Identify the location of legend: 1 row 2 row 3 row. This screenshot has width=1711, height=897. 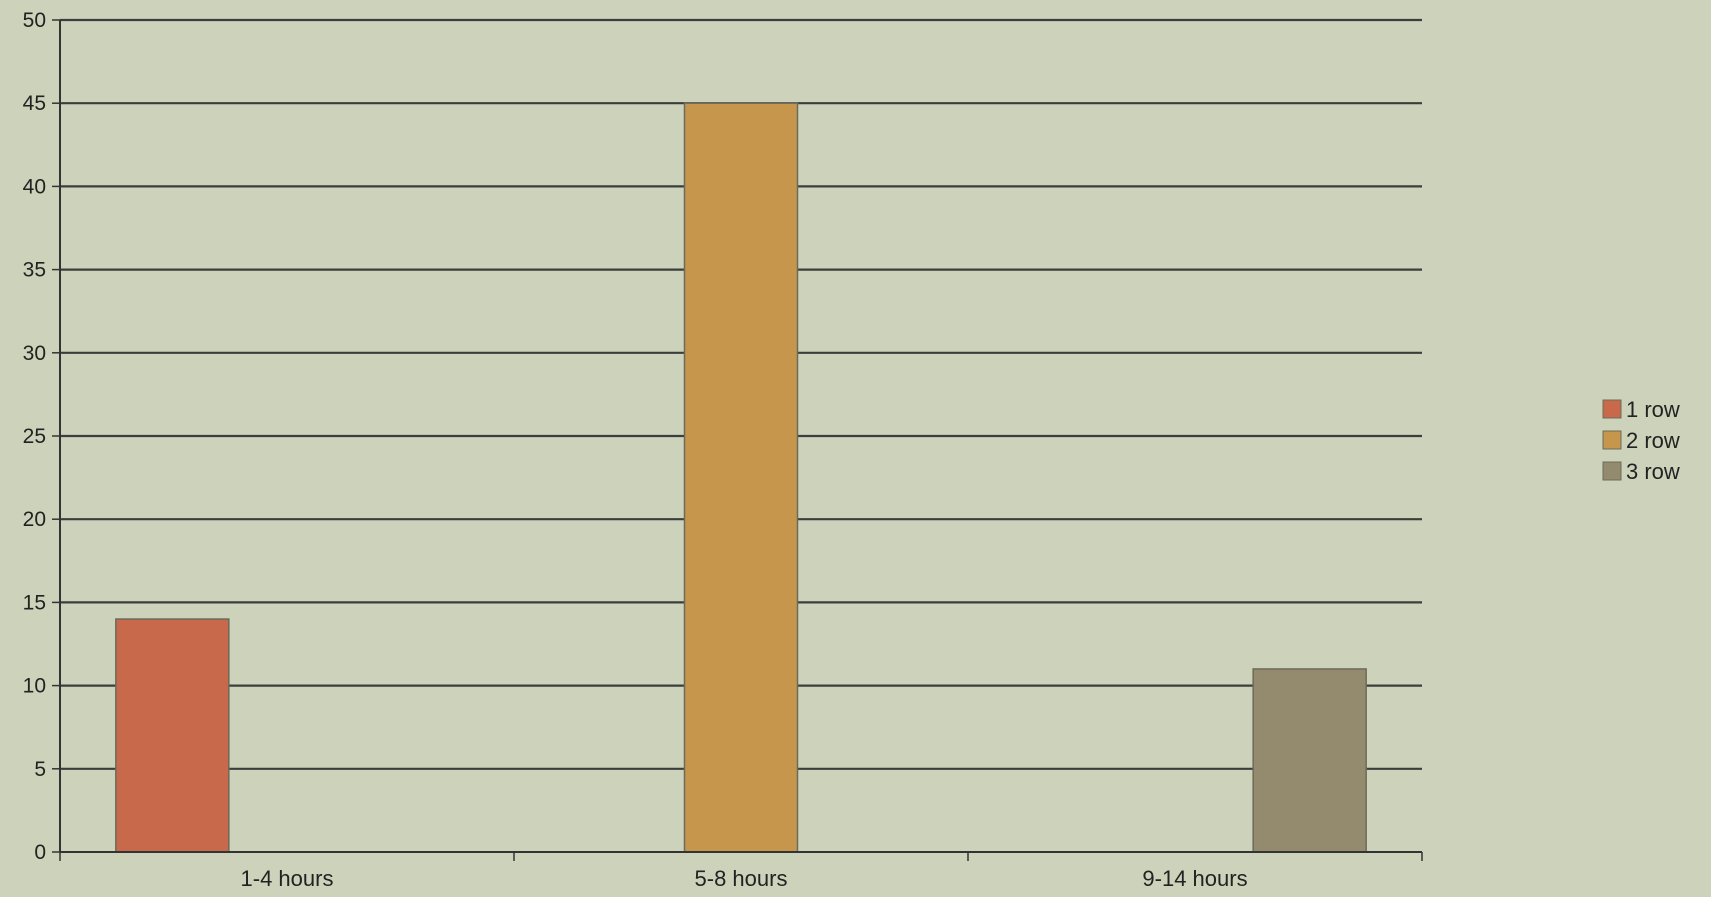
(1641, 440).